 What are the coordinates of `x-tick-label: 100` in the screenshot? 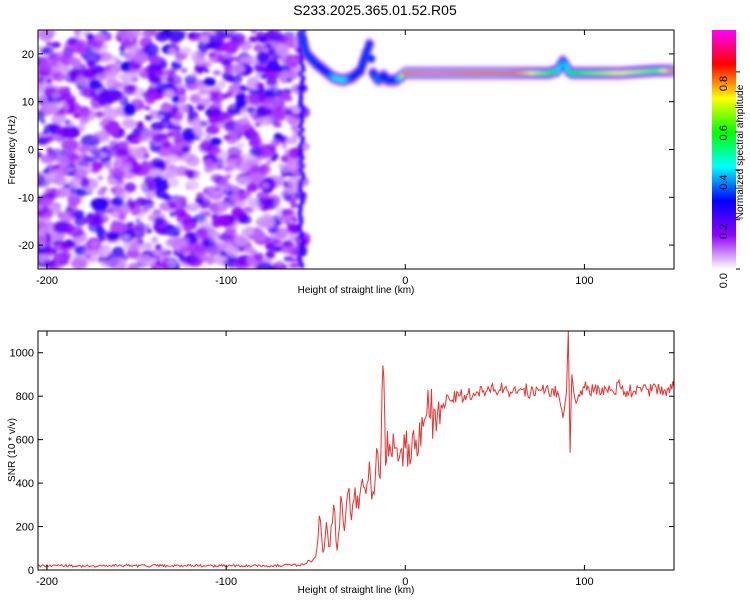 It's located at (584, 281).